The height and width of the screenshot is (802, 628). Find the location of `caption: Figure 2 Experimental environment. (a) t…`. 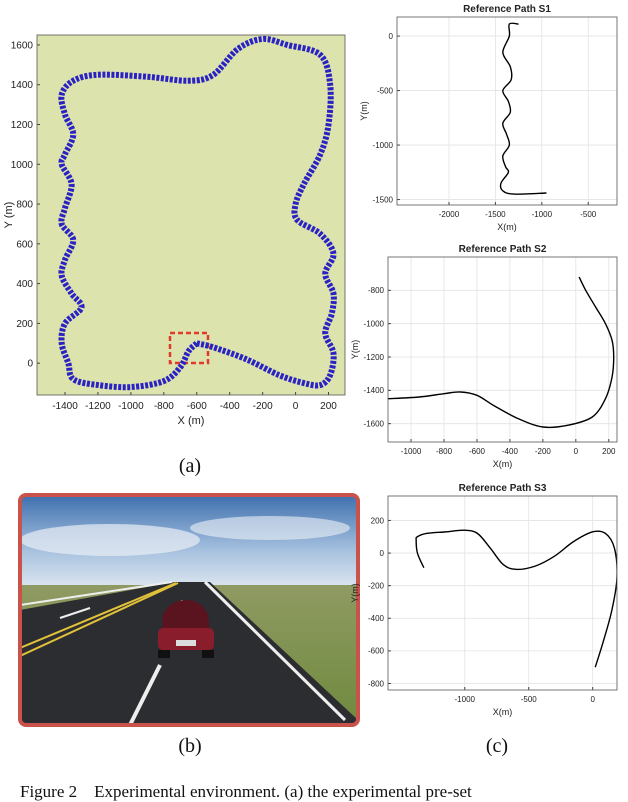

caption: Figure 2 Experimental environment. (a) t… is located at coordinates (246, 791).